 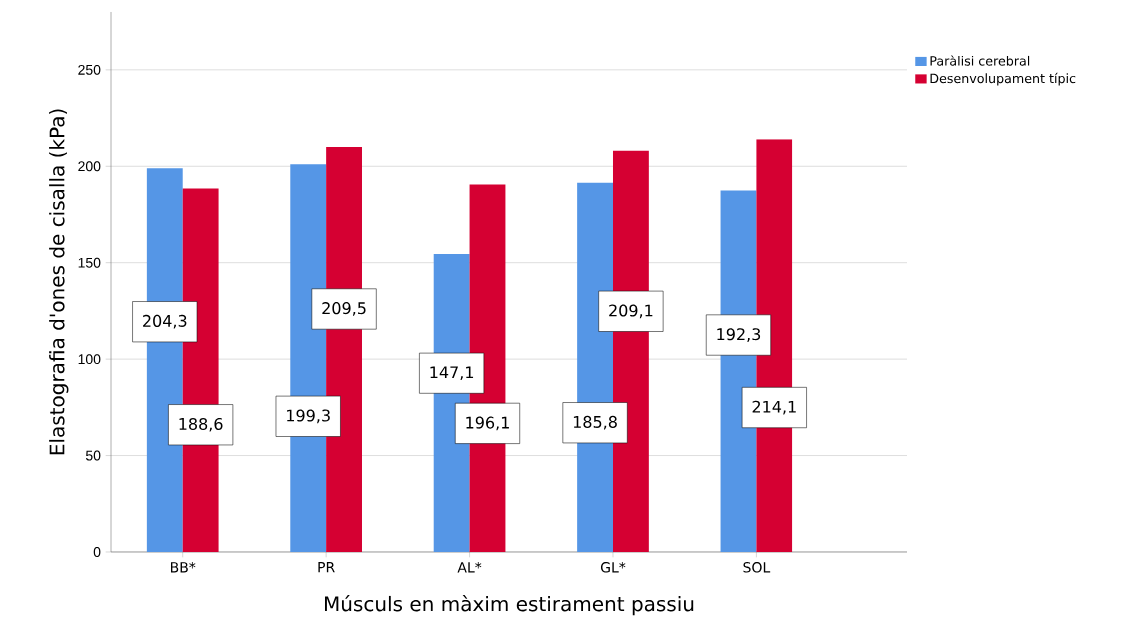 What do you see at coordinates (97, 552) in the screenshot?
I see `y-tick-label: 0` at bounding box center [97, 552].